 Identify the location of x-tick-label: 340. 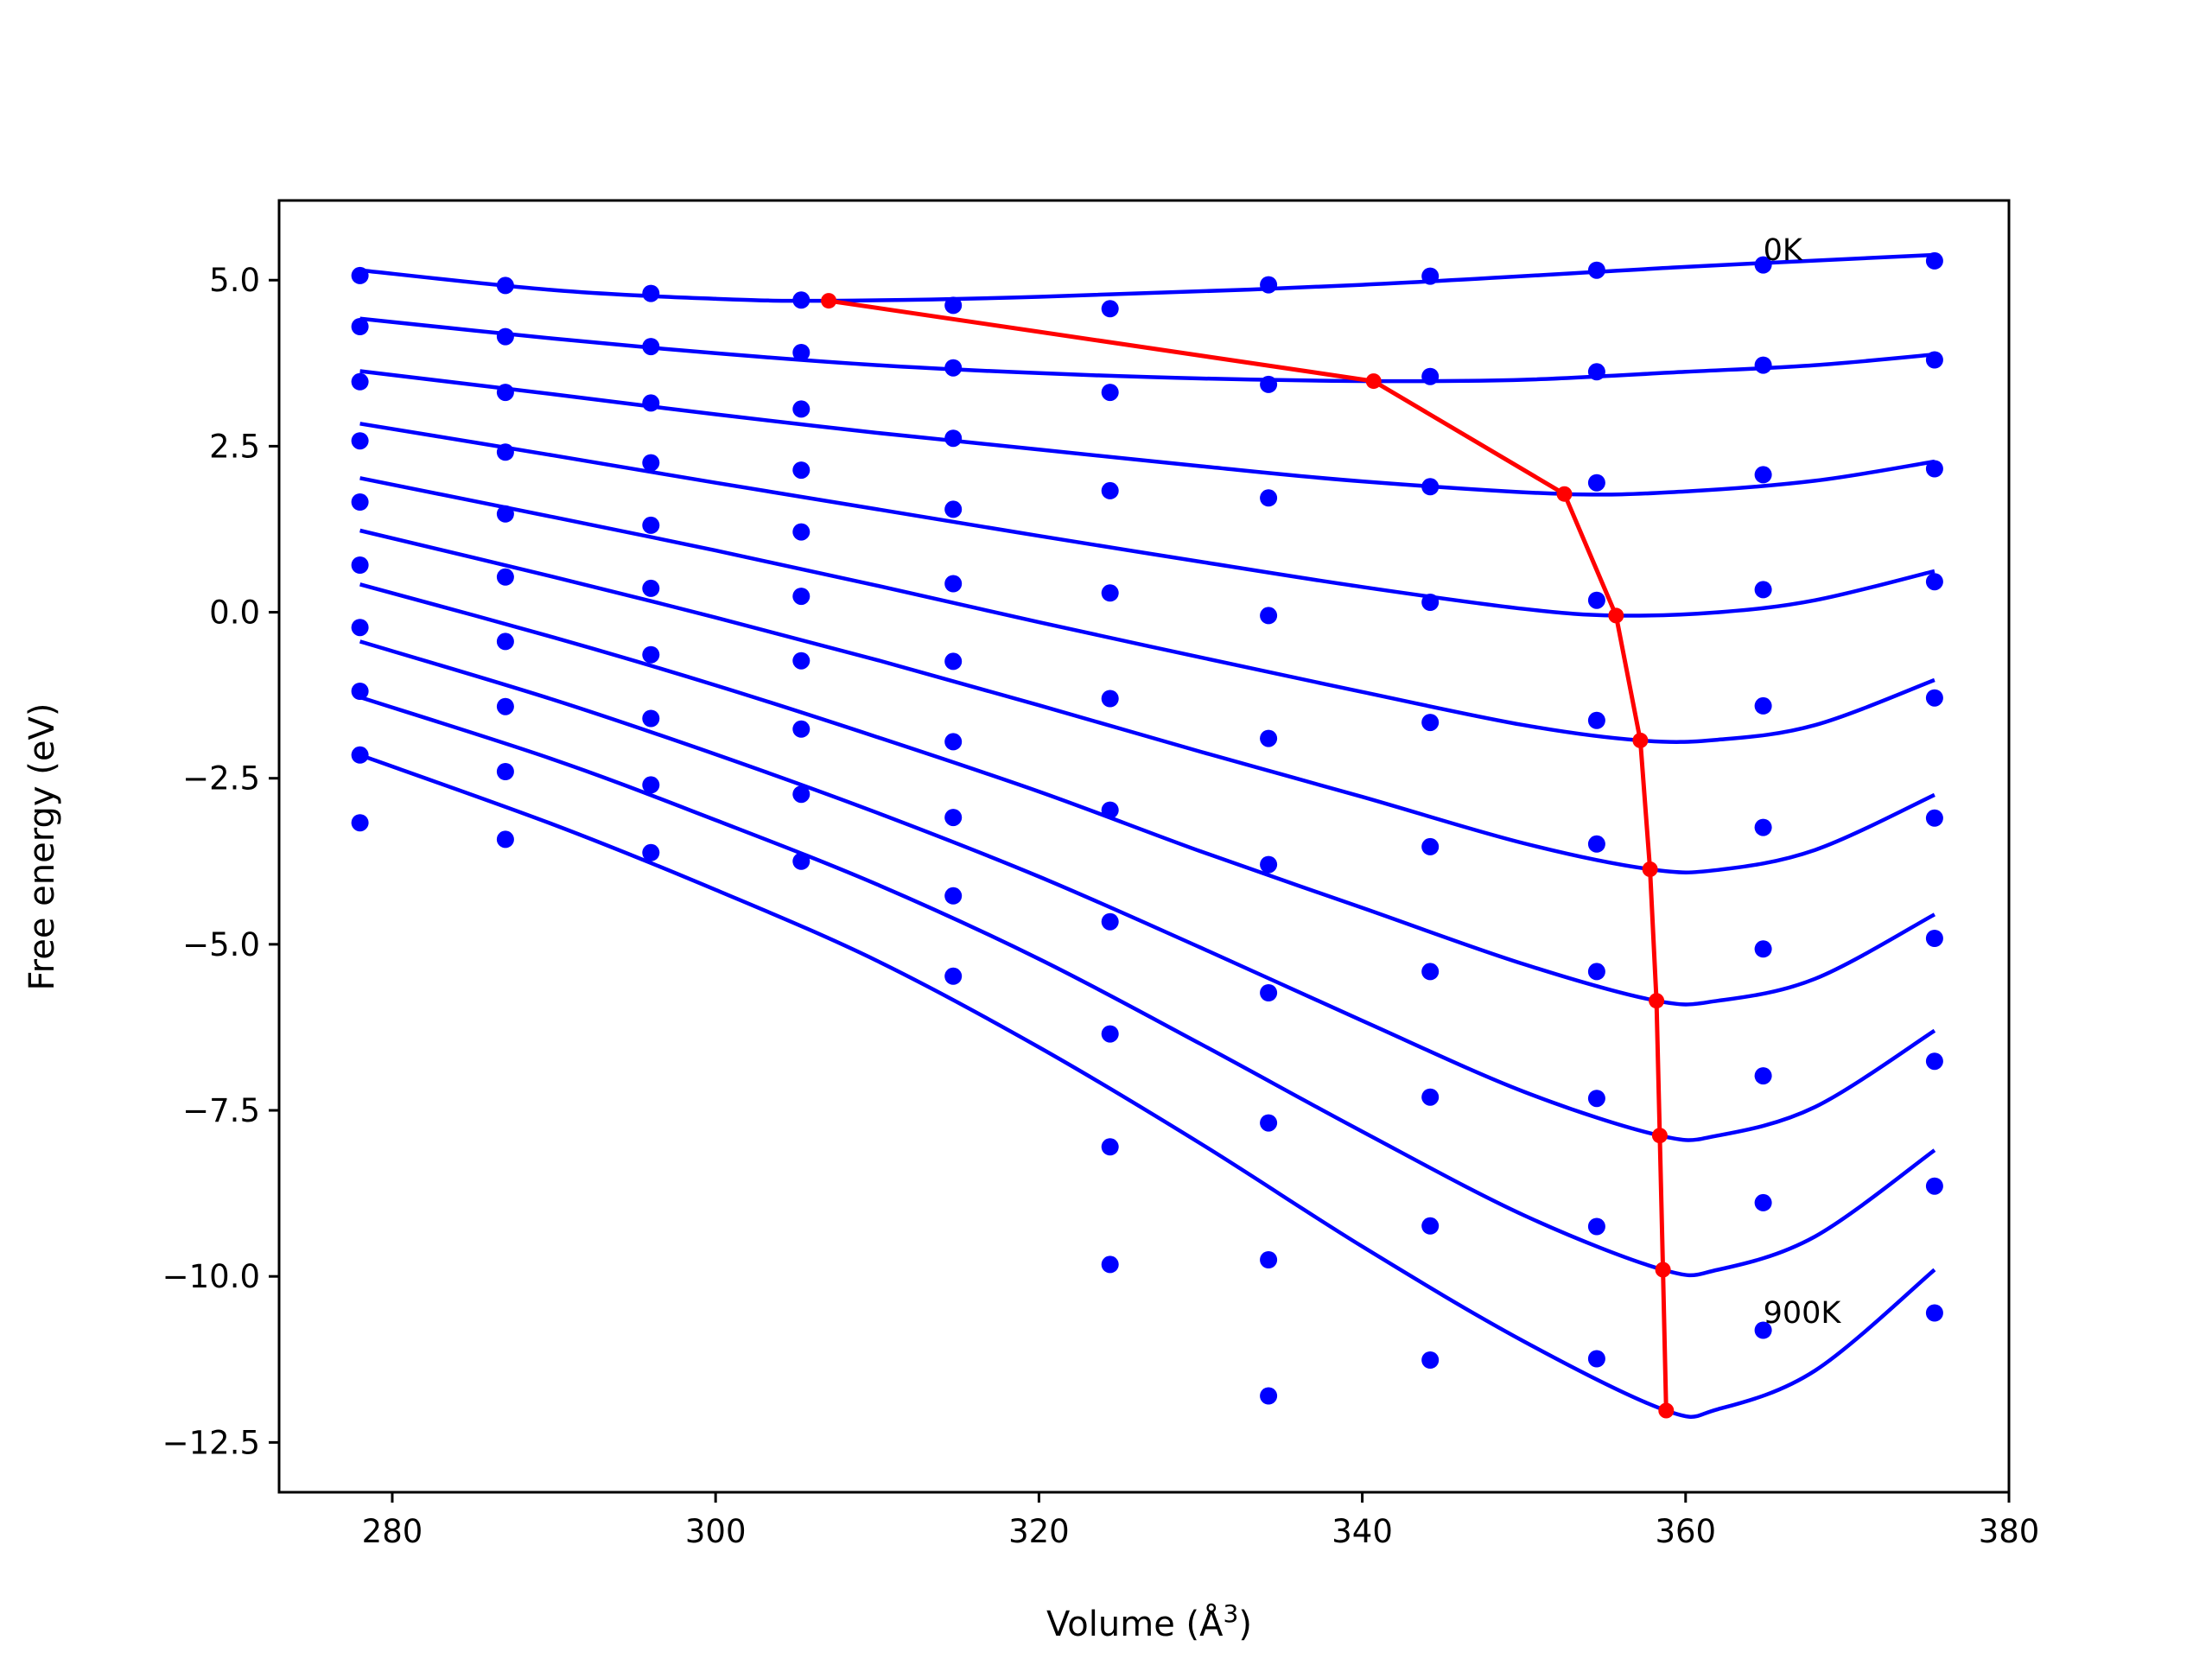
(1362, 1531).